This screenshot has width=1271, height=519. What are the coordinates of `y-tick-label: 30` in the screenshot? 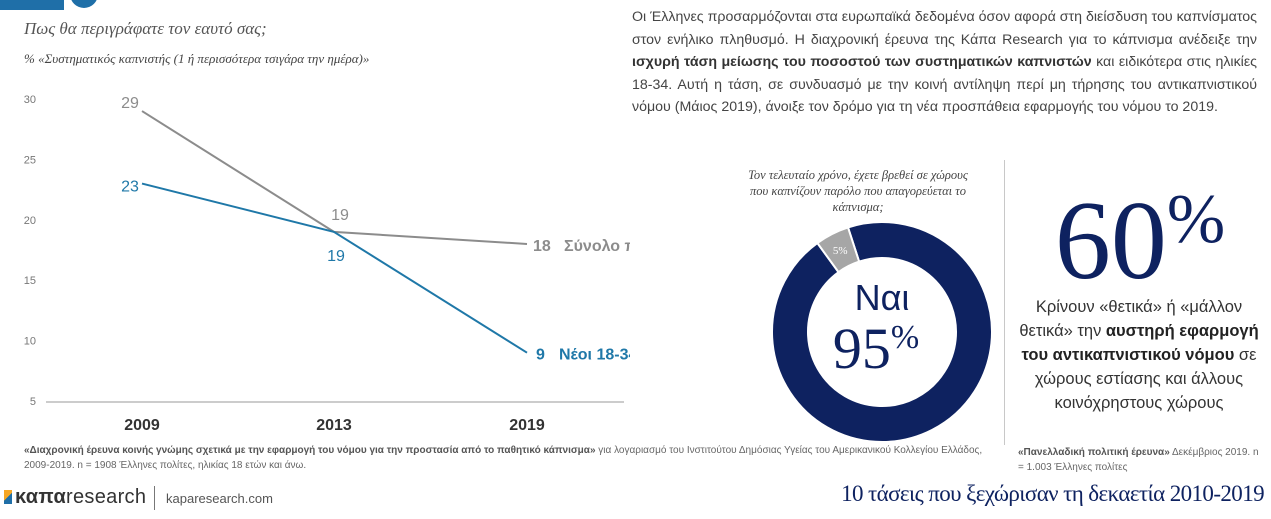 It's located at (30, 100).